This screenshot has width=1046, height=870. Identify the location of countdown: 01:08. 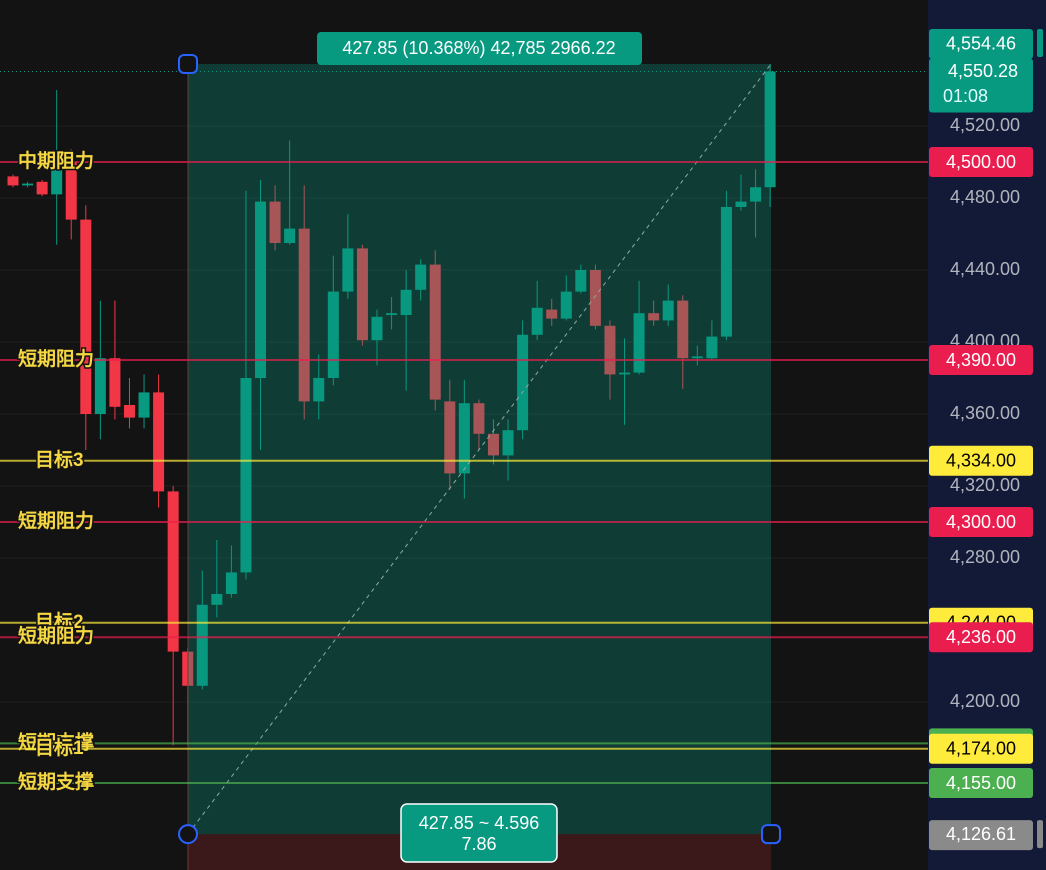
(965, 96).